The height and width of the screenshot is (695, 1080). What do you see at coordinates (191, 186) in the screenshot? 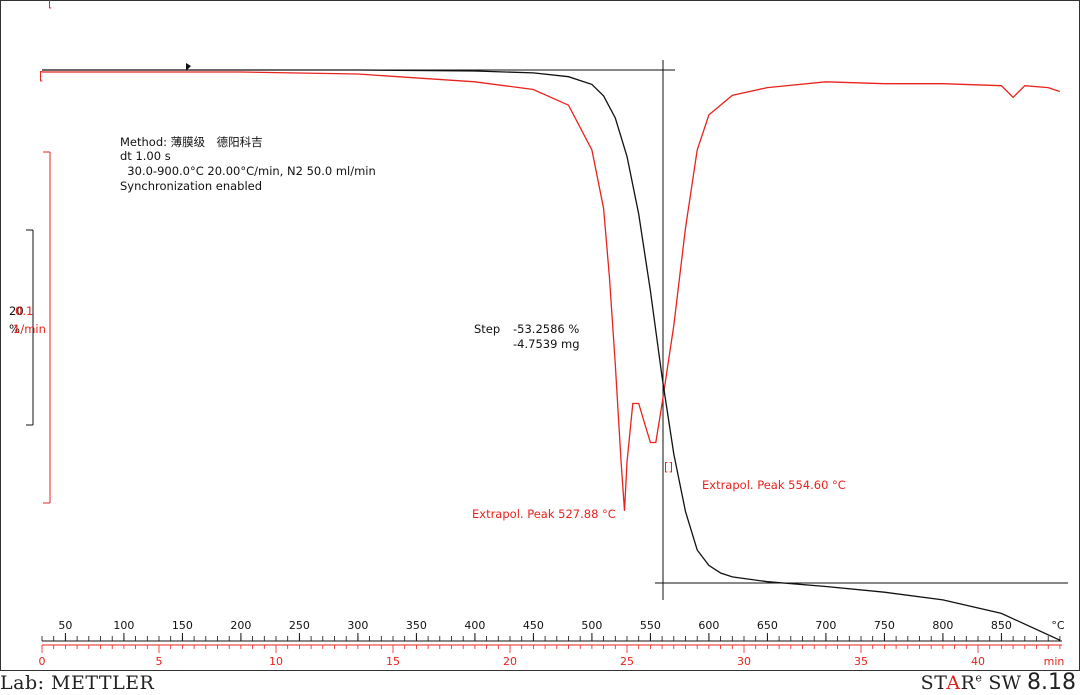
I see `method-line-4: Synchronization enabled` at bounding box center [191, 186].